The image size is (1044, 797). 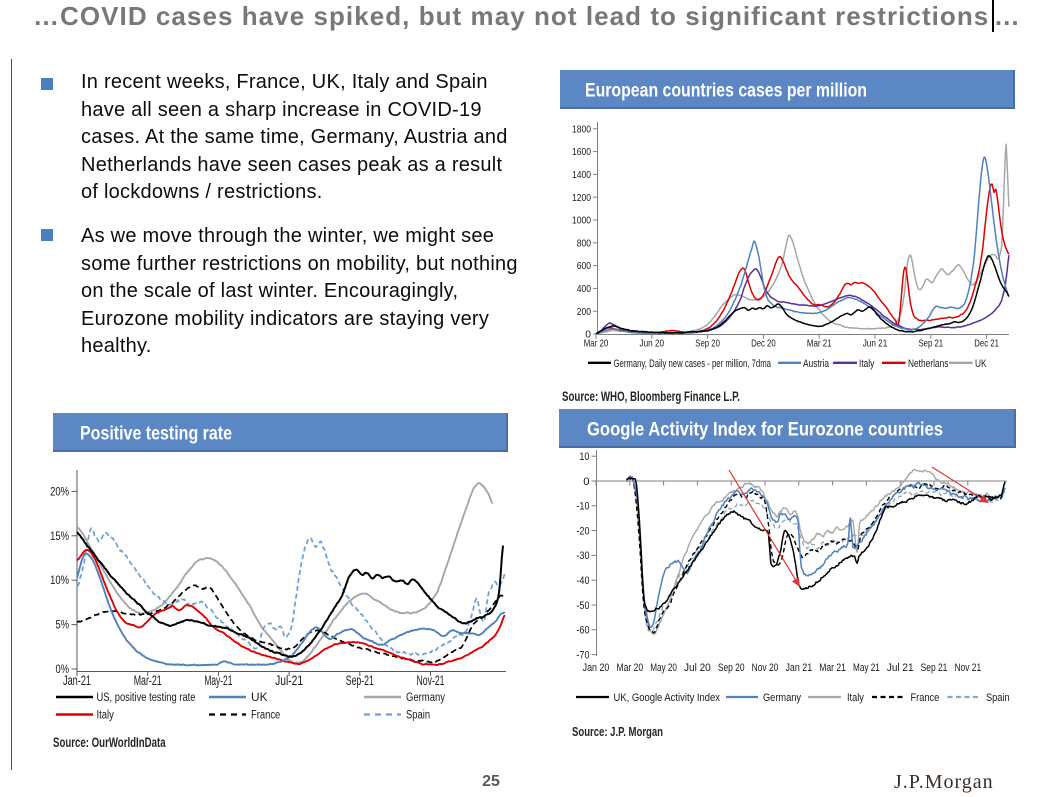 I want to click on svg-text:Source: WHO, Bloomberg Finance: Source: WHO, Bloomberg Finance L.P., so click(x=651, y=396).